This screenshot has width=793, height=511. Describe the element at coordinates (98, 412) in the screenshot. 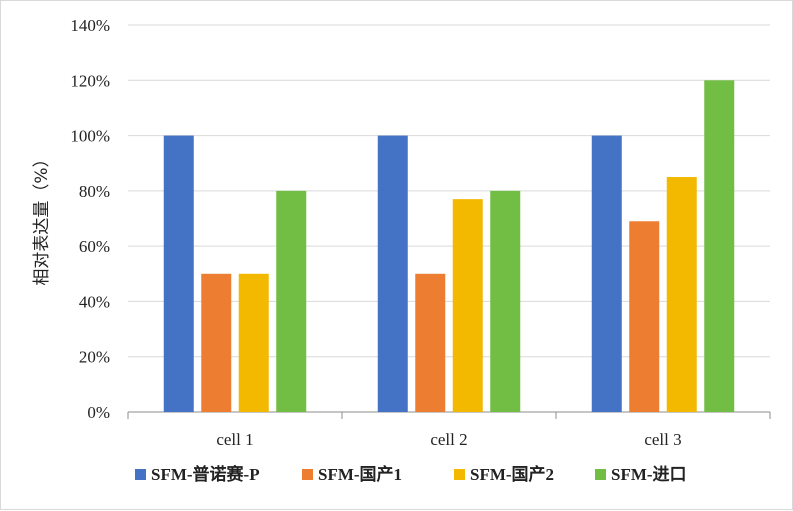

I see `y-tick-label: 0%` at that location.